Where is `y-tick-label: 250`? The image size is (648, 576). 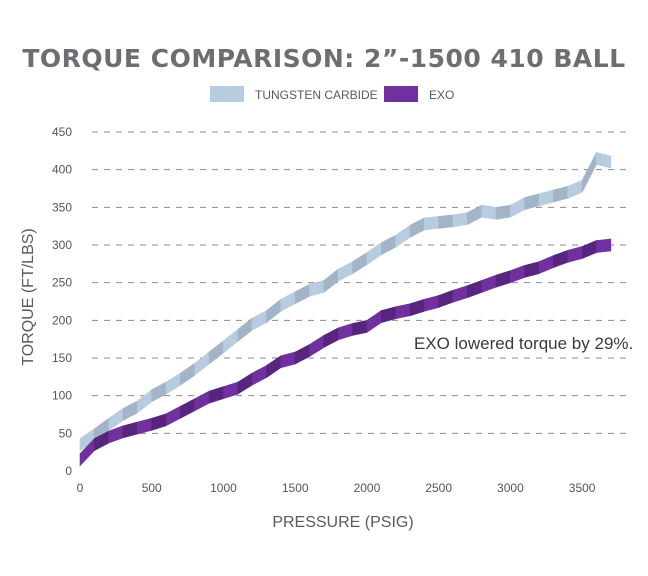 y-tick-label: 250 is located at coordinates (62, 283).